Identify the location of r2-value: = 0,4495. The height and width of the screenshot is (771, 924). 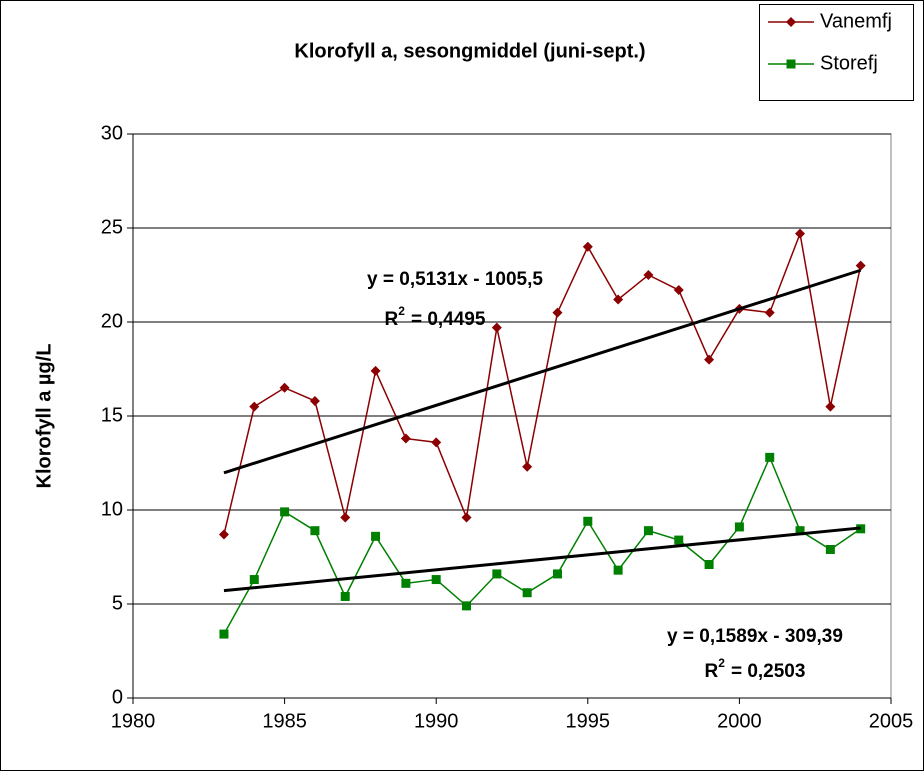
(448, 319).